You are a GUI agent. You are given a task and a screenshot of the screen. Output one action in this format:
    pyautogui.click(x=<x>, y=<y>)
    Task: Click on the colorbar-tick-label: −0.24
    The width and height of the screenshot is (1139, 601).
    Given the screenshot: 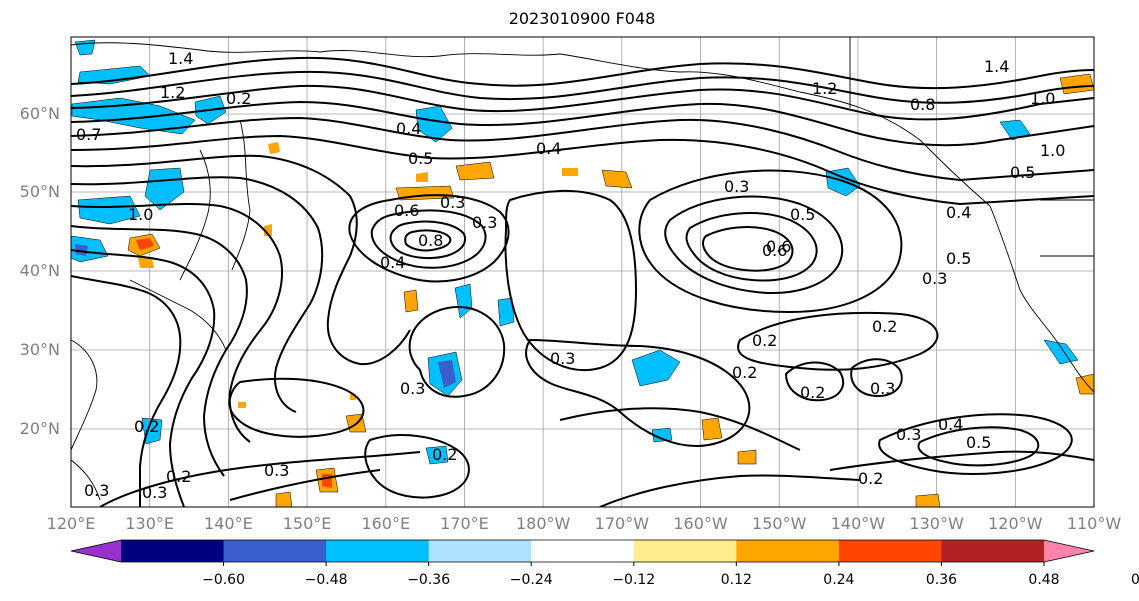 What is the action you would take?
    pyautogui.click(x=531, y=580)
    